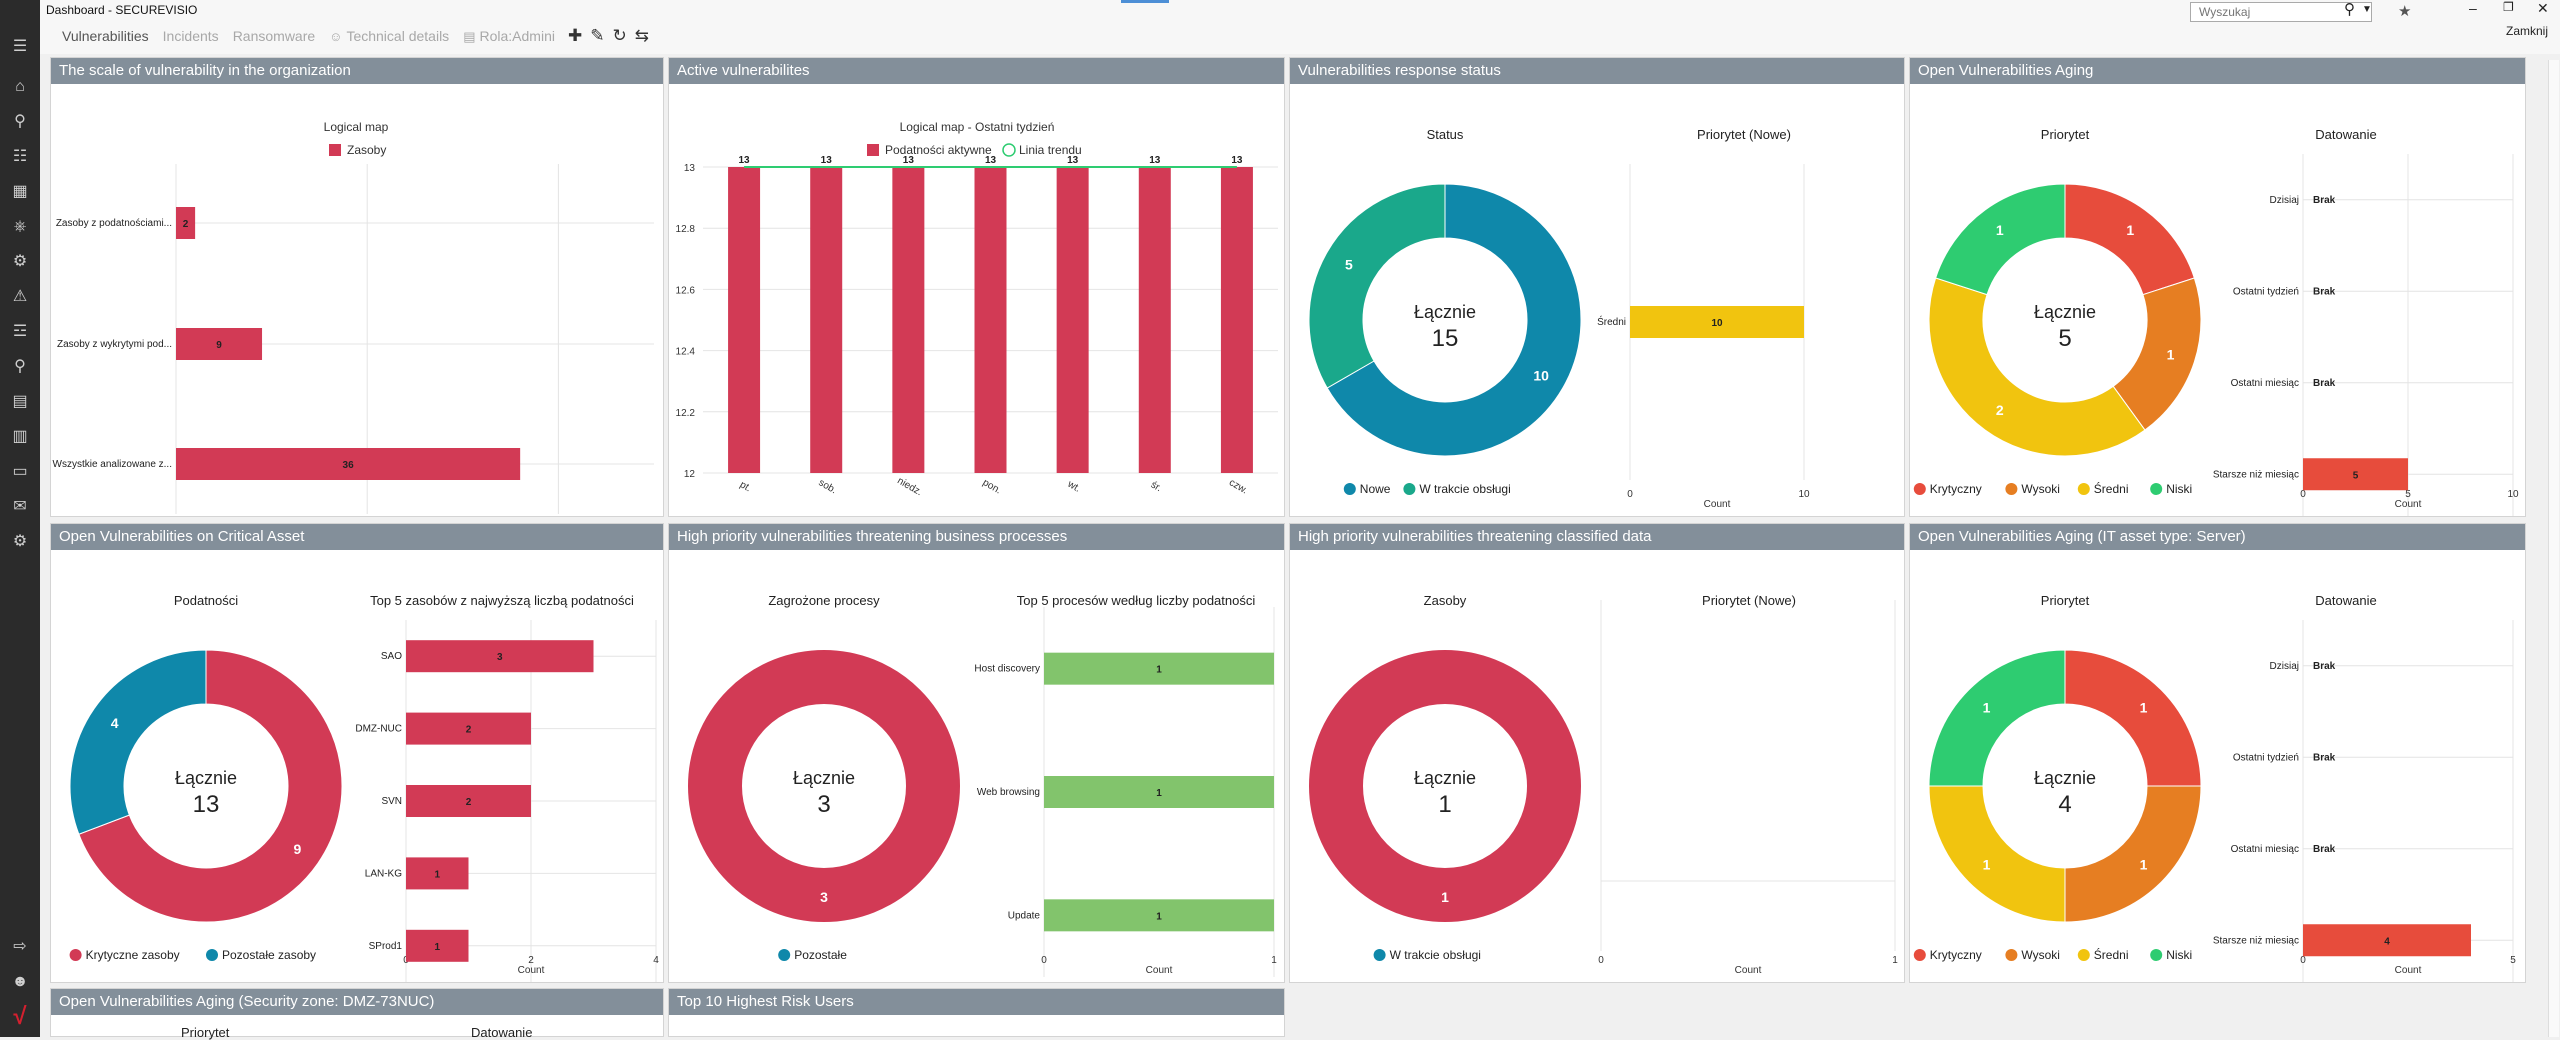  Describe the element at coordinates (2179, 489) in the screenshot. I see `legend-label: Niski` at that location.